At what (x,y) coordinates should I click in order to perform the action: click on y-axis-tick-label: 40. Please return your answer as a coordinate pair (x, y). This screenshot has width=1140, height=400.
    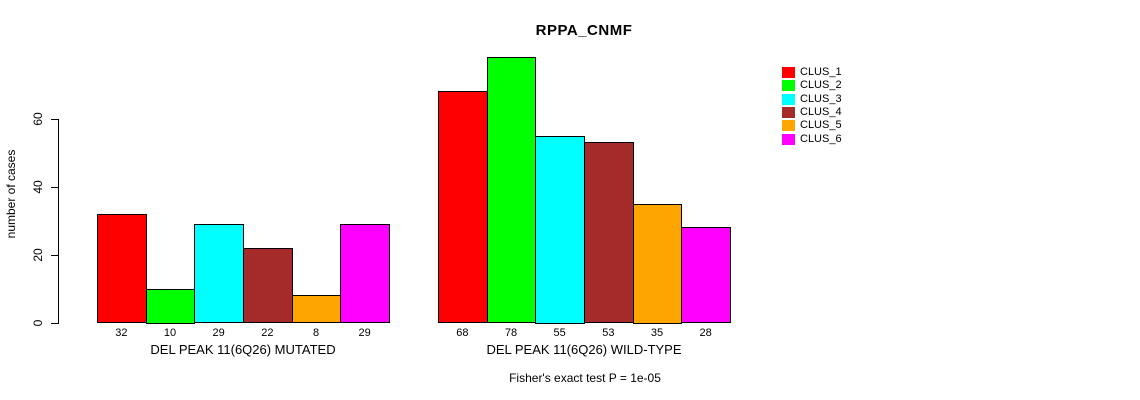
    Looking at the image, I should click on (38, 186).